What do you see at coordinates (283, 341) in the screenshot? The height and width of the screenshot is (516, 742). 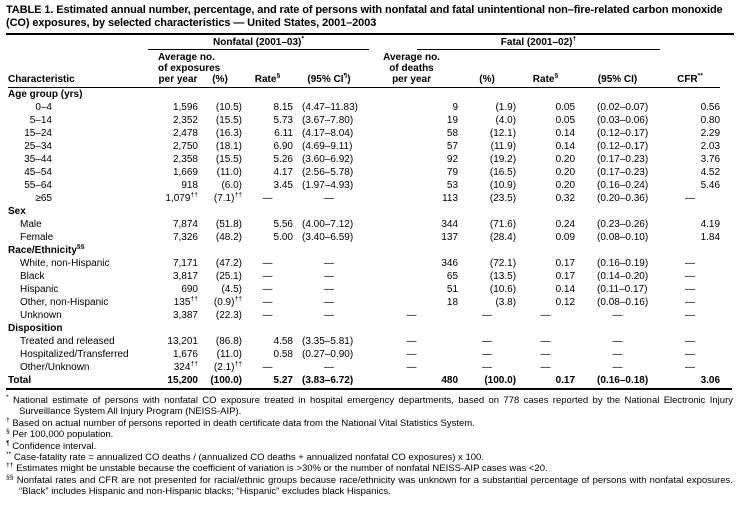 I see `cell: 4.58` at bounding box center [283, 341].